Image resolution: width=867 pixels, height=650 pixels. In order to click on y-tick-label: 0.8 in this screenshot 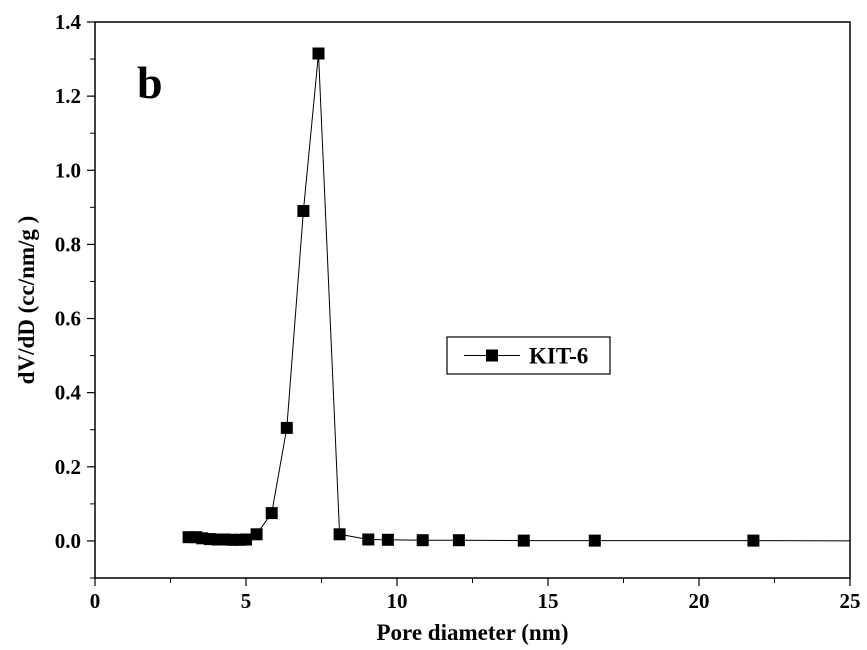, I will do `click(68, 244)`.